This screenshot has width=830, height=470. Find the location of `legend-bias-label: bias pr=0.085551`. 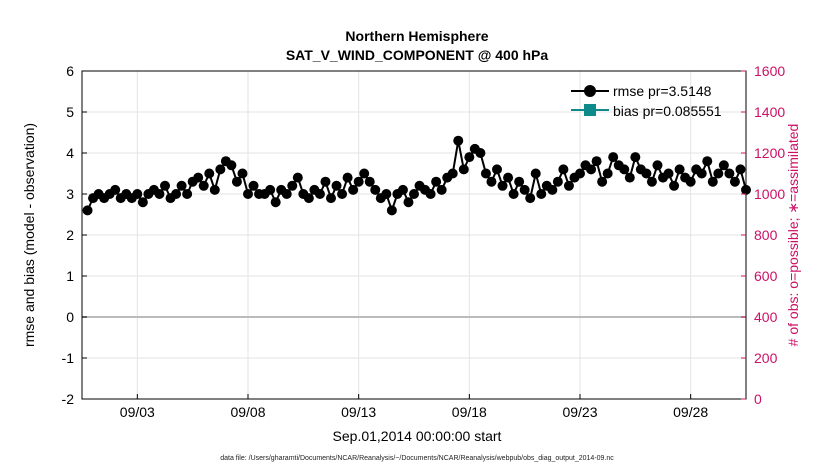

legend-bias-label: bias pr=0.085551 is located at coordinates (667, 111).